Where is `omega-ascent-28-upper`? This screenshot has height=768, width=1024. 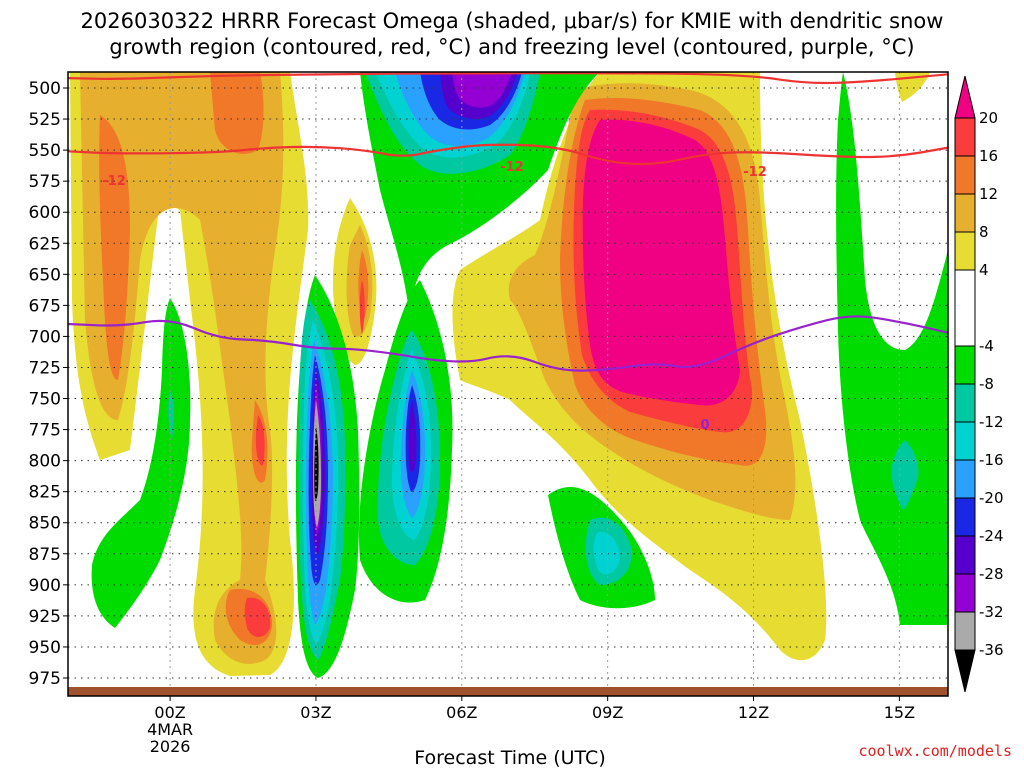
omega-ascent-28-upper is located at coordinates (482, 90).